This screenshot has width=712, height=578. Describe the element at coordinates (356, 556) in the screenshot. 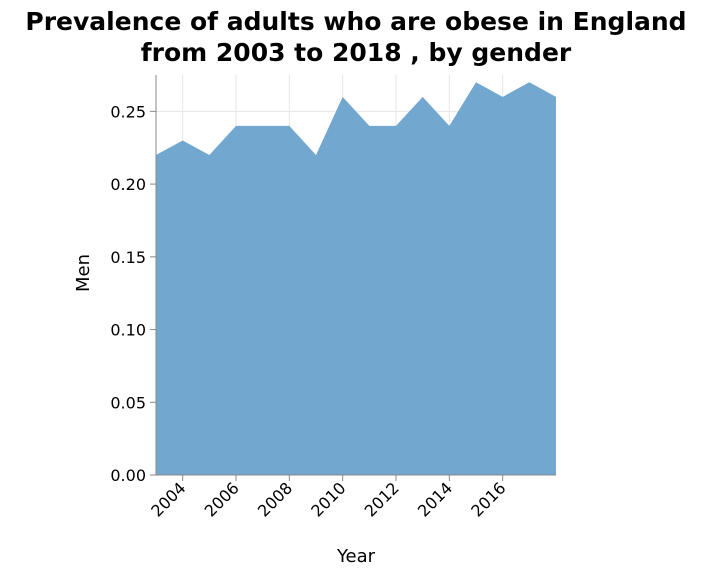

I see `x-axis-label: Year` at that location.